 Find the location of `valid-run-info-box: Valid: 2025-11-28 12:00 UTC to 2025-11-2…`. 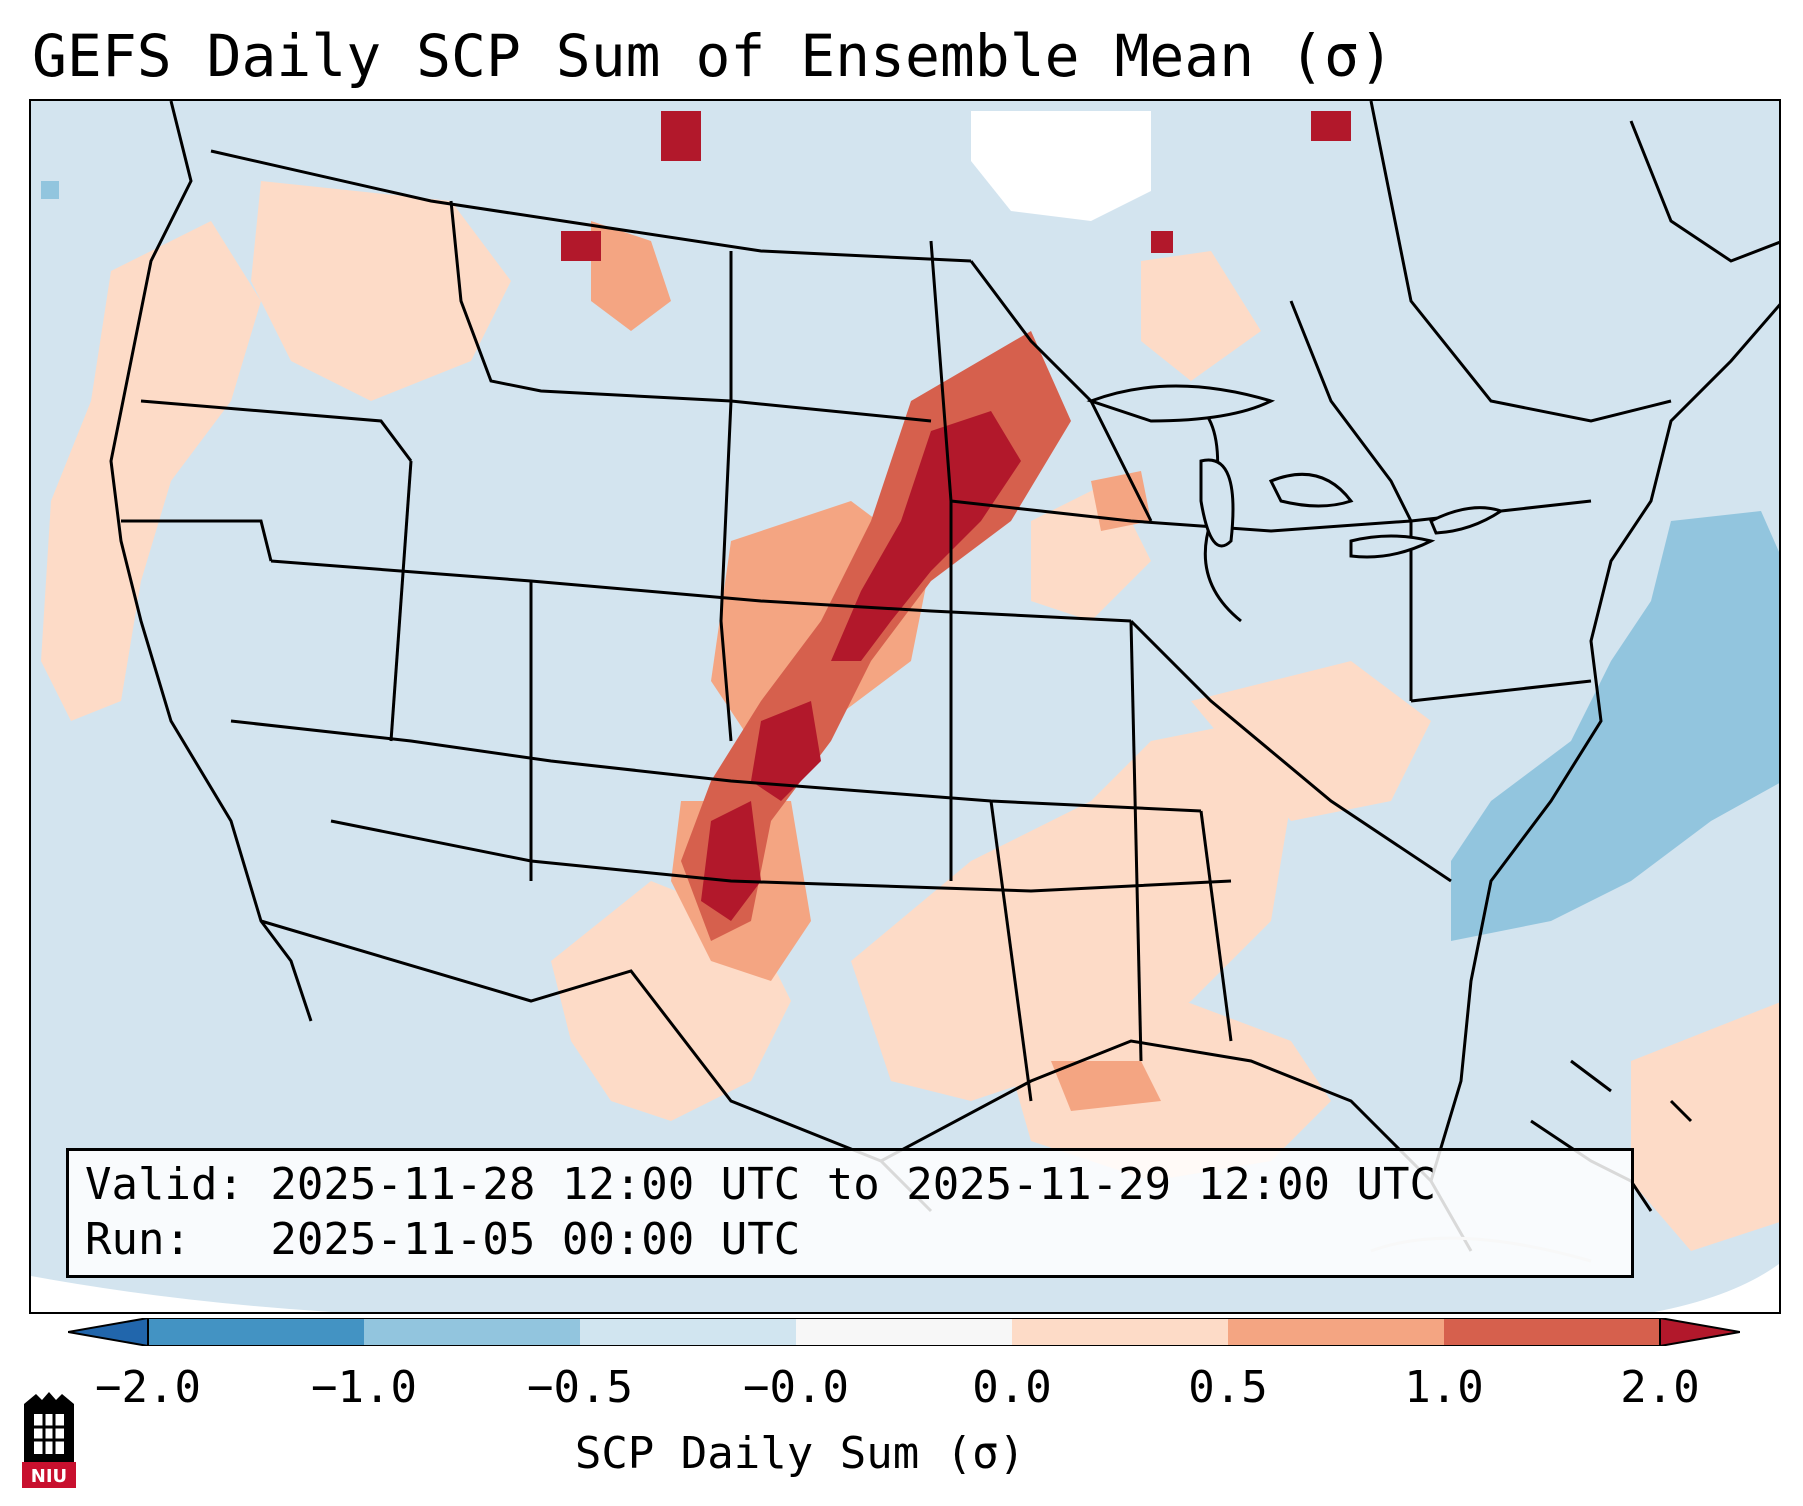

valid-run-info-box: Valid: 2025-11-28 12:00 UTC to 2025-11-2… is located at coordinates (850, 1213).